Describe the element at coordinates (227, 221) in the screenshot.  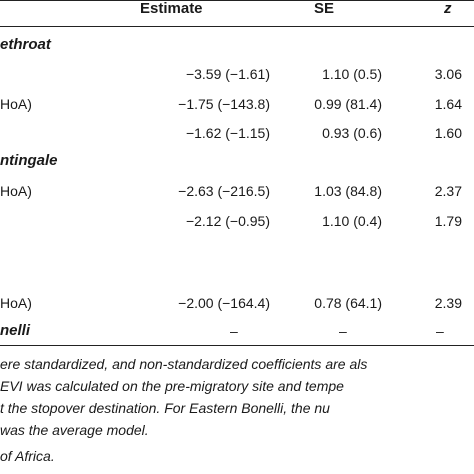
I see `estimate-cell: −2.12 (−0.95)` at that location.